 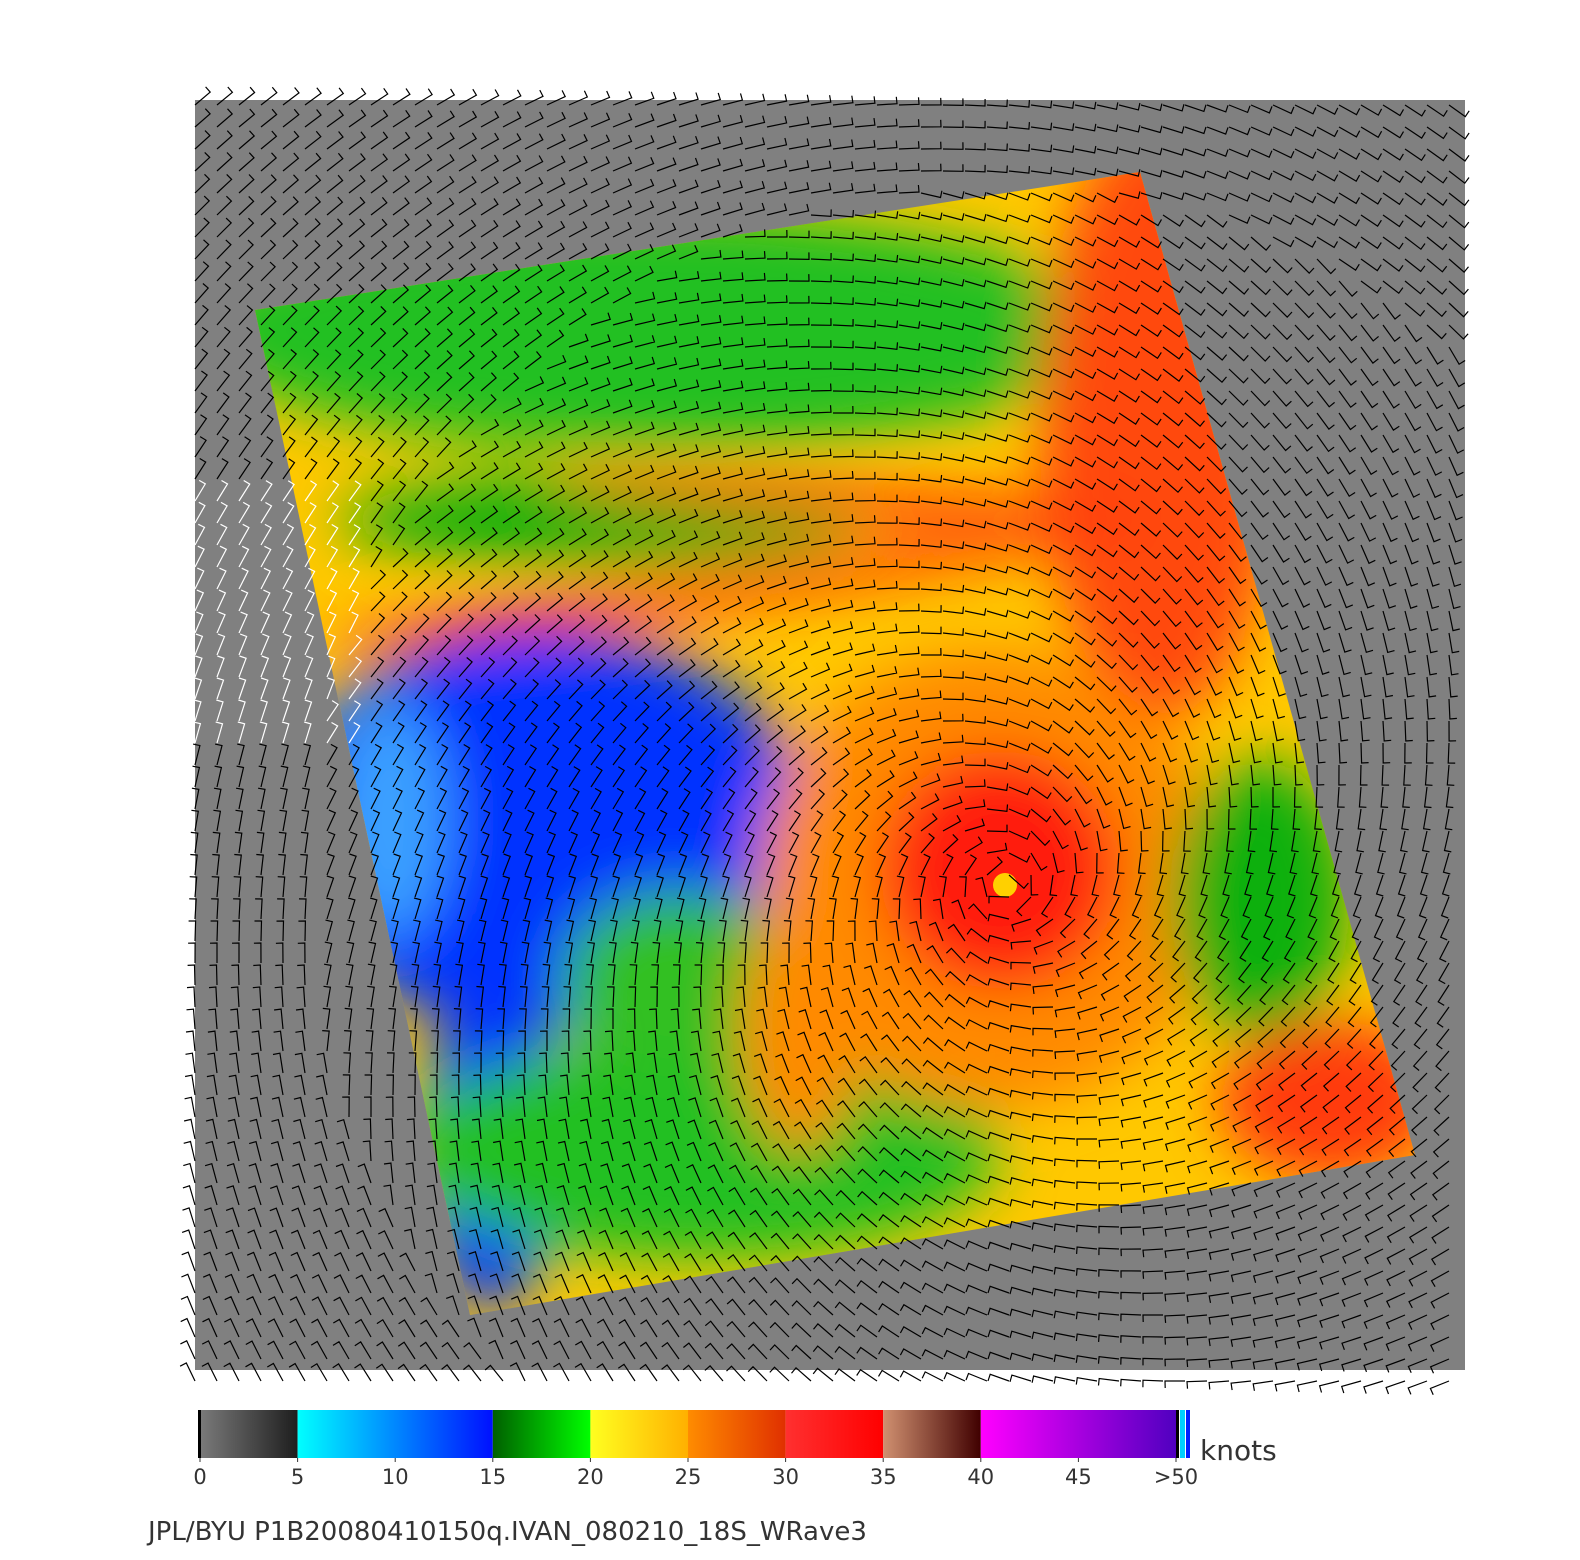 What do you see at coordinates (1078, 1477) in the screenshot?
I see `colorbar-tick-label: 45` at bounding box center [1078, 1477].